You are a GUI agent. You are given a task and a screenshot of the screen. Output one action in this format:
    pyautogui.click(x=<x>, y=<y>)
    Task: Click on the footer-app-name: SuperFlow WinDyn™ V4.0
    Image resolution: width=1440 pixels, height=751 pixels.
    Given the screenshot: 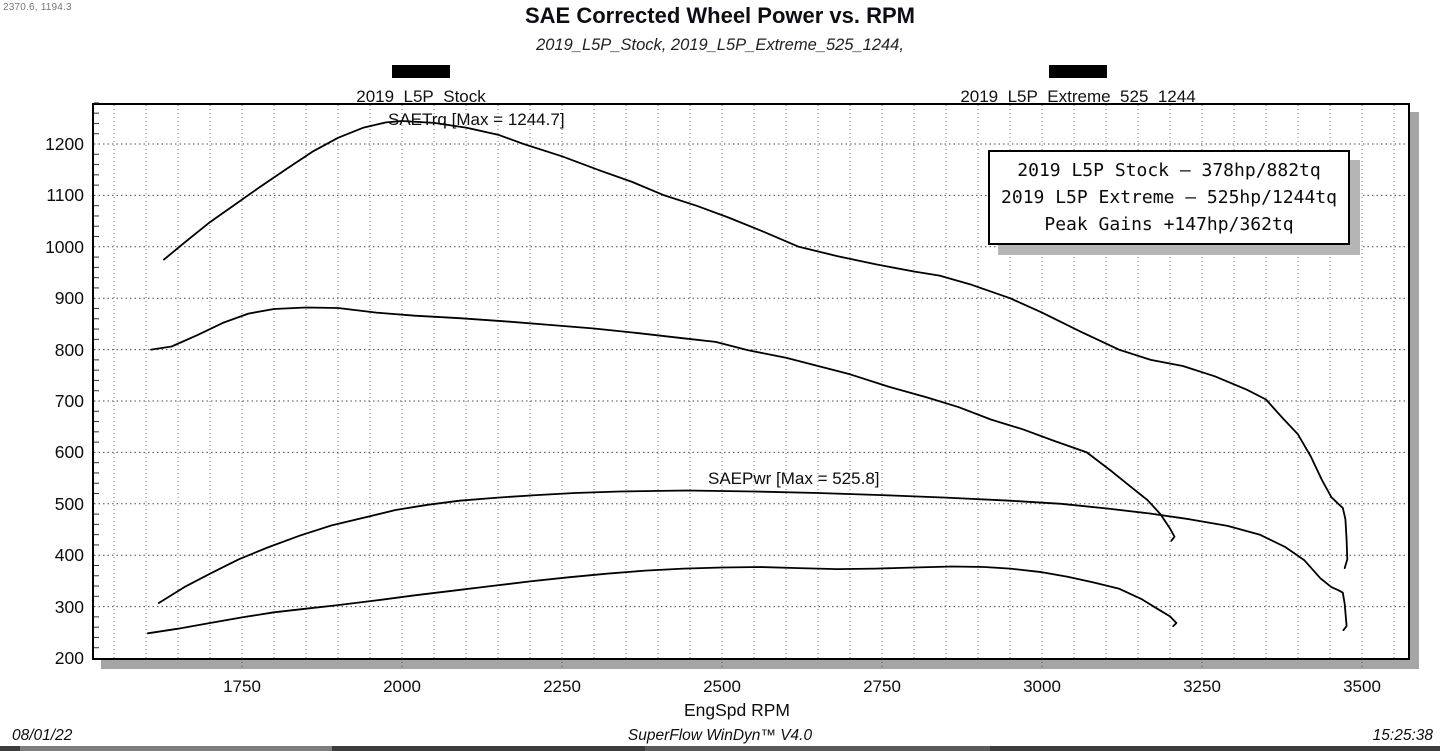 What is the action you would take?
    pyautogui.click(x=720, y=735)
    